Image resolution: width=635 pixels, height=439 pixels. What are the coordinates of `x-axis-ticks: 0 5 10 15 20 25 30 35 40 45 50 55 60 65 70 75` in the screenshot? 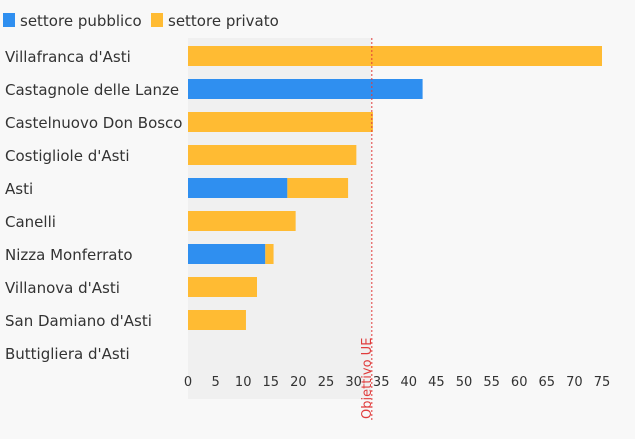 It's located at (397, 382).